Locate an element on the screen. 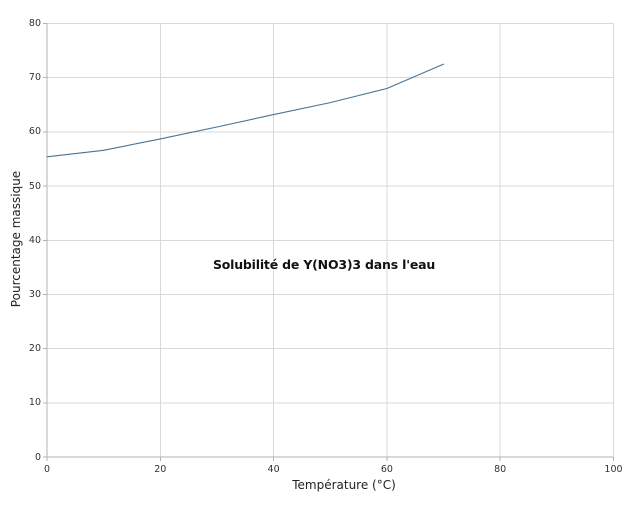 Image resolution: width=640 pixels, height=512 pixels. y-tick-label: 20 is located at coordinates (34, 349).